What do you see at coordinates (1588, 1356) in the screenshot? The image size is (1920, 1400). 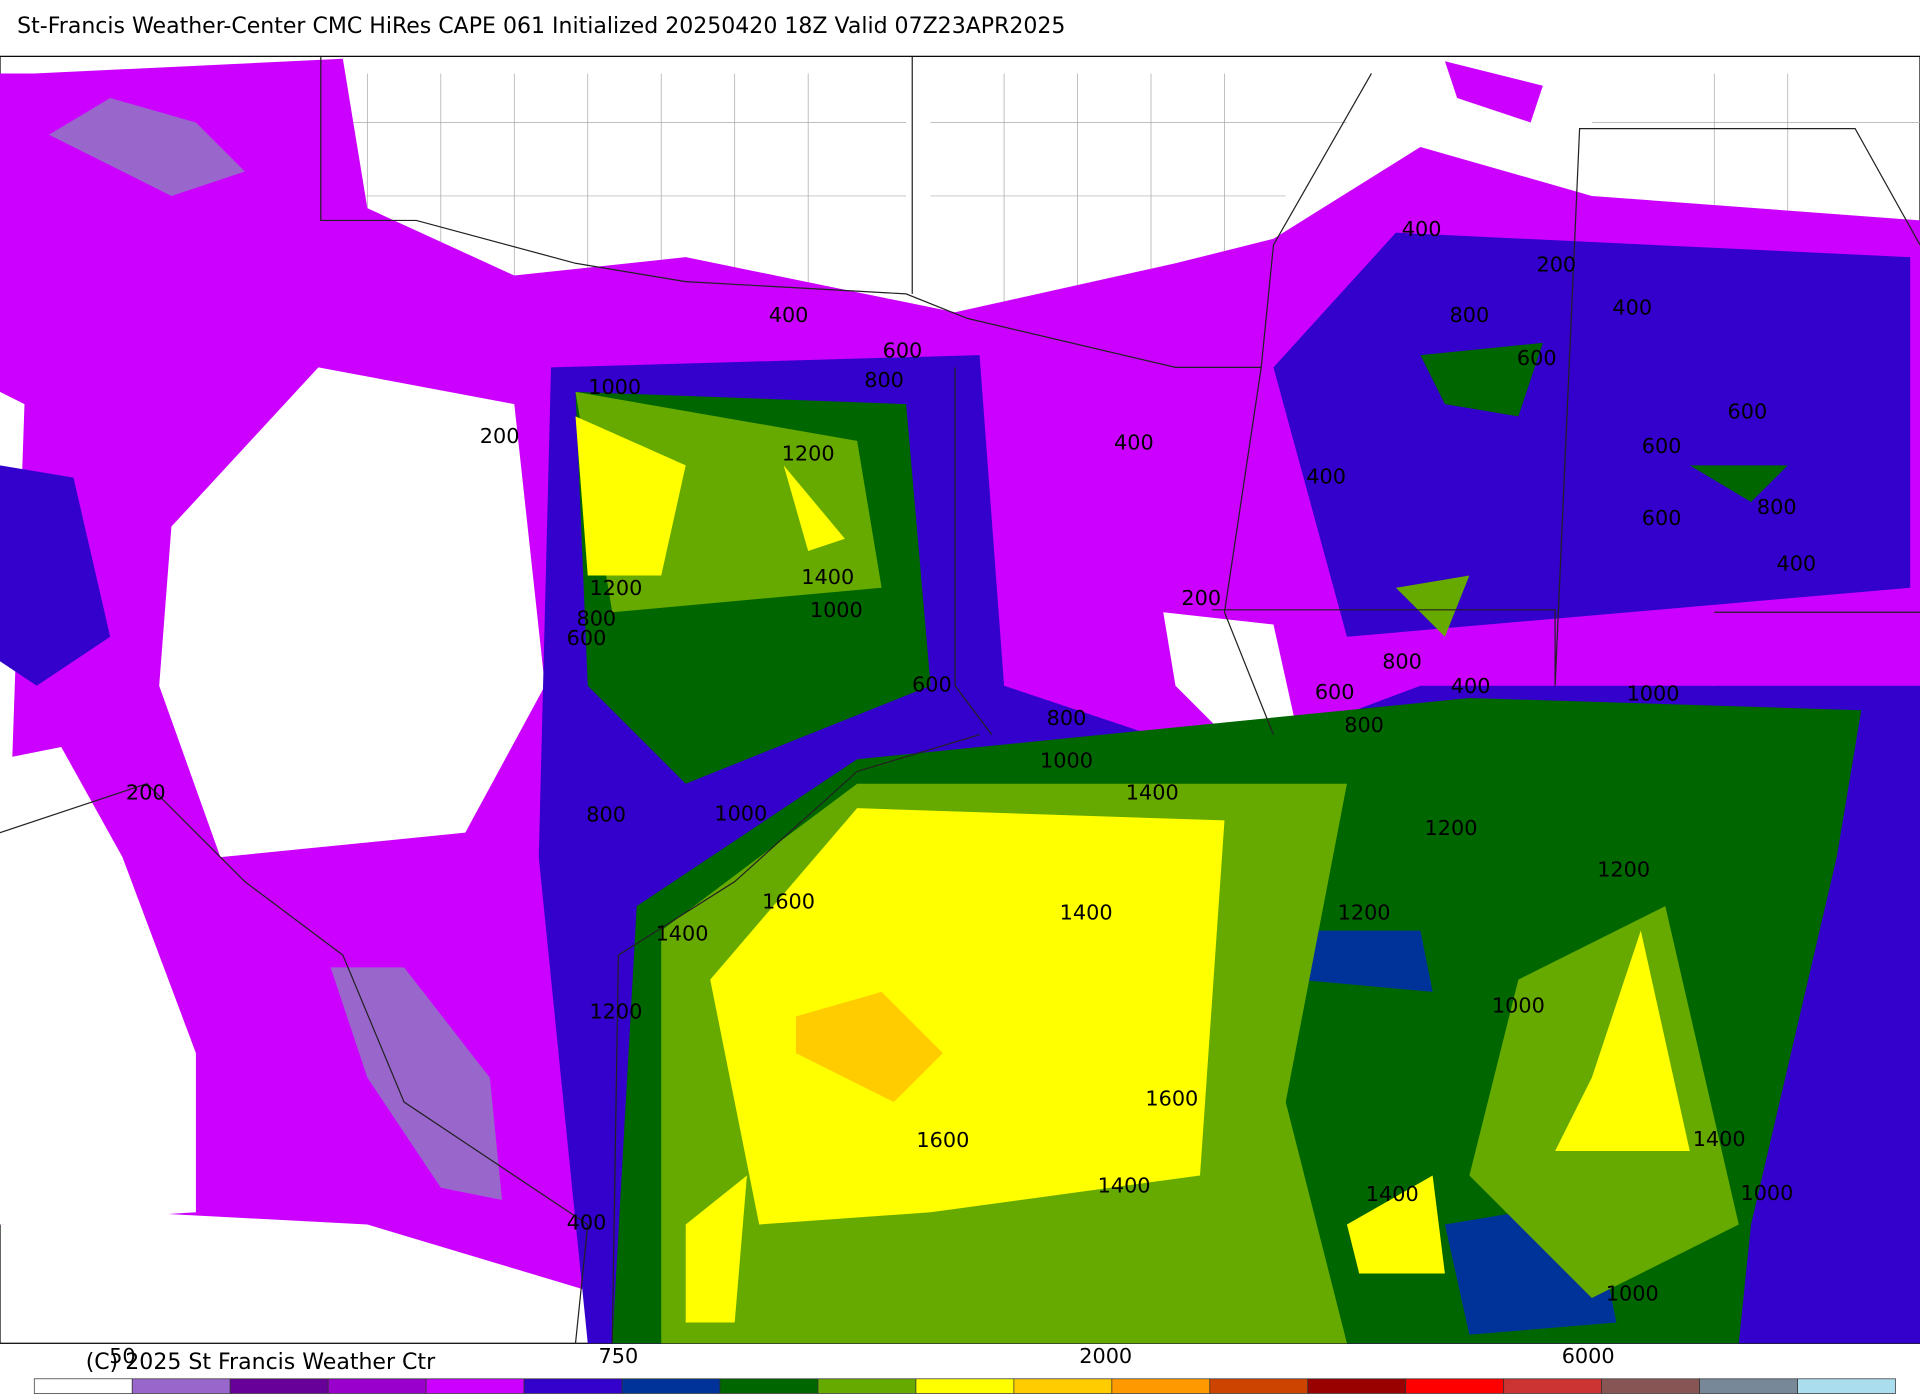 I see `colorbar-label: 6000` at bounding box center [1588, 1356].